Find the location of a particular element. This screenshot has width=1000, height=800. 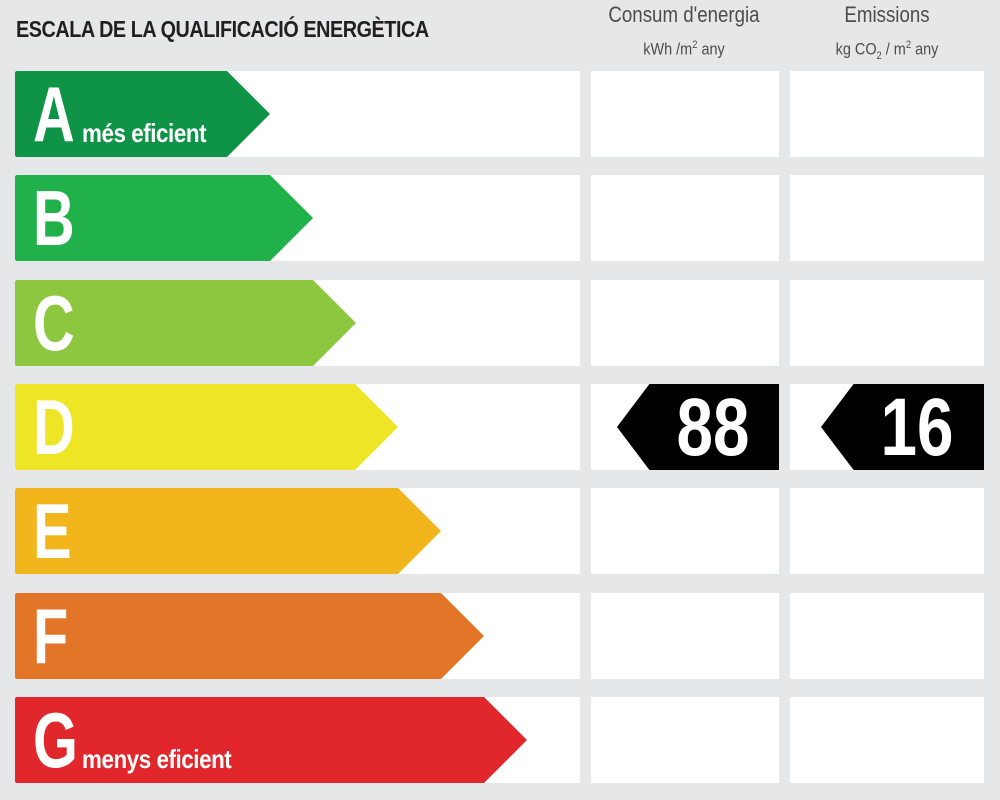

rating-letter: E is located at coordinates (52, 531).